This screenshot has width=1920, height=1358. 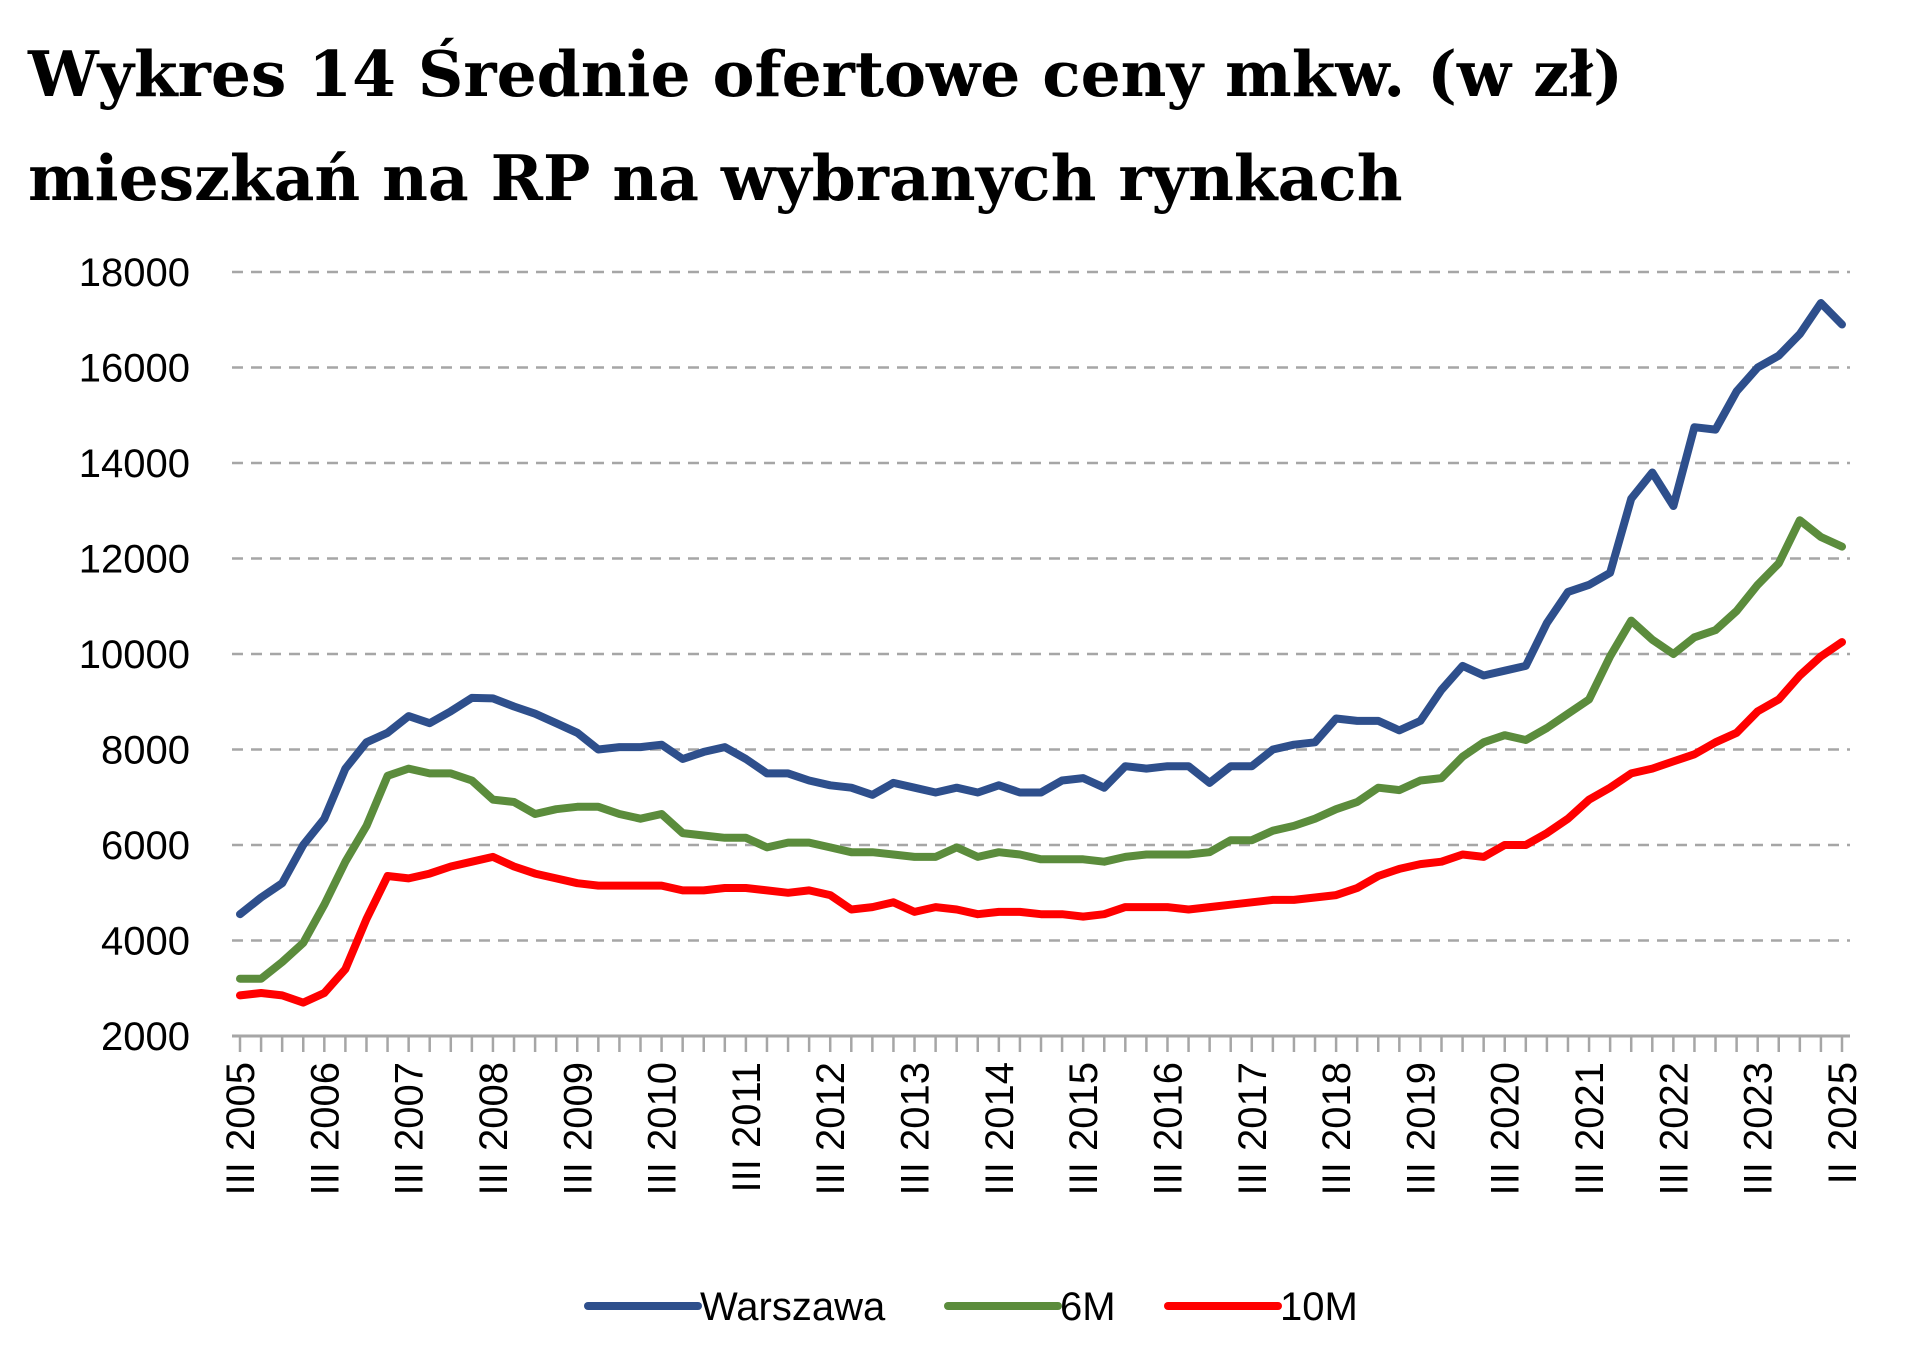 I want to click on x-tick-label: II 2025, so click(x=1843, y=1123).